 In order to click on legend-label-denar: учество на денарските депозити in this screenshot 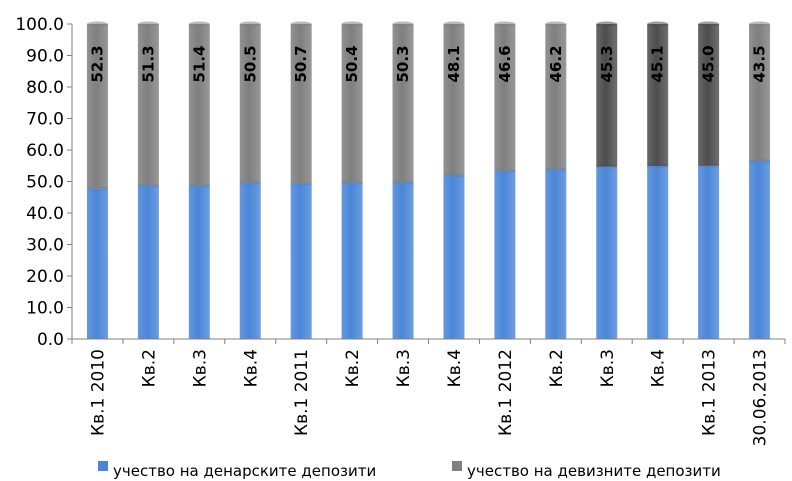, I will do `click(244, 471)`.